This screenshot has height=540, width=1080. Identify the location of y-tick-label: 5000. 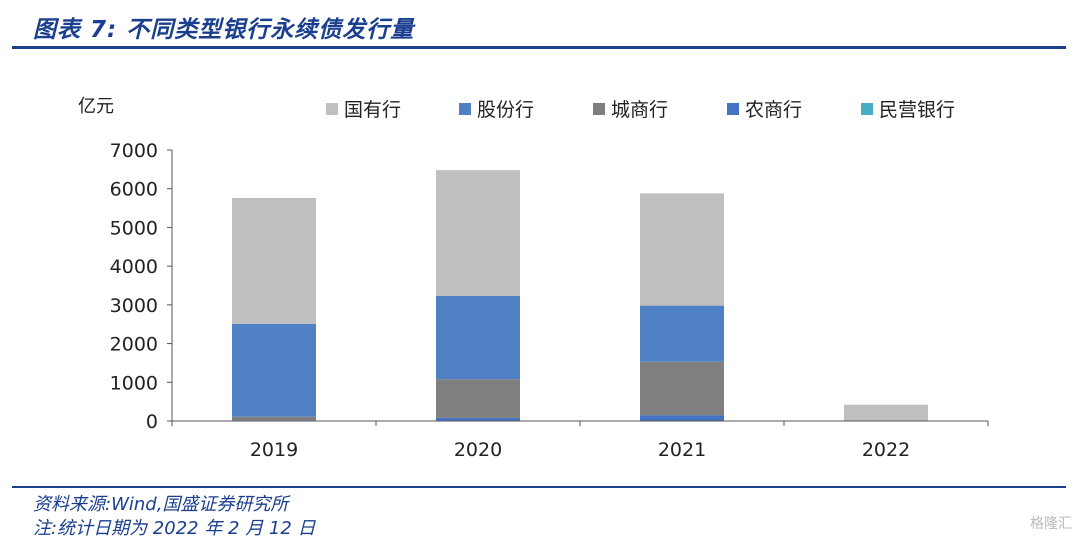
(134, 228).